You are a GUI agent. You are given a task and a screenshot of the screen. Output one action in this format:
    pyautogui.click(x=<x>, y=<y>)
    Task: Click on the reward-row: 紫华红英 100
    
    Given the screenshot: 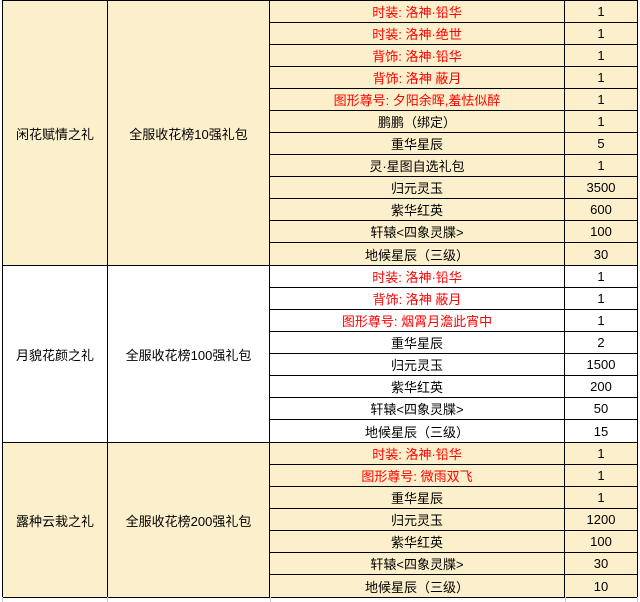 What is the action you would take?
    pyautogui.click(x=453, y=542)
    